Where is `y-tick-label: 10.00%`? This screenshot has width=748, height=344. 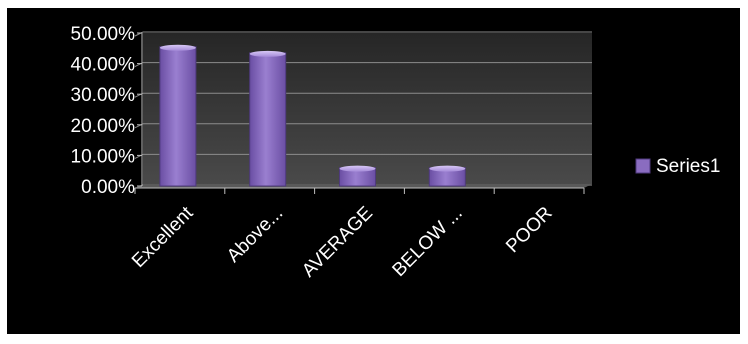 y-tick-label: 10.00% is located at coordinates (103, 156).